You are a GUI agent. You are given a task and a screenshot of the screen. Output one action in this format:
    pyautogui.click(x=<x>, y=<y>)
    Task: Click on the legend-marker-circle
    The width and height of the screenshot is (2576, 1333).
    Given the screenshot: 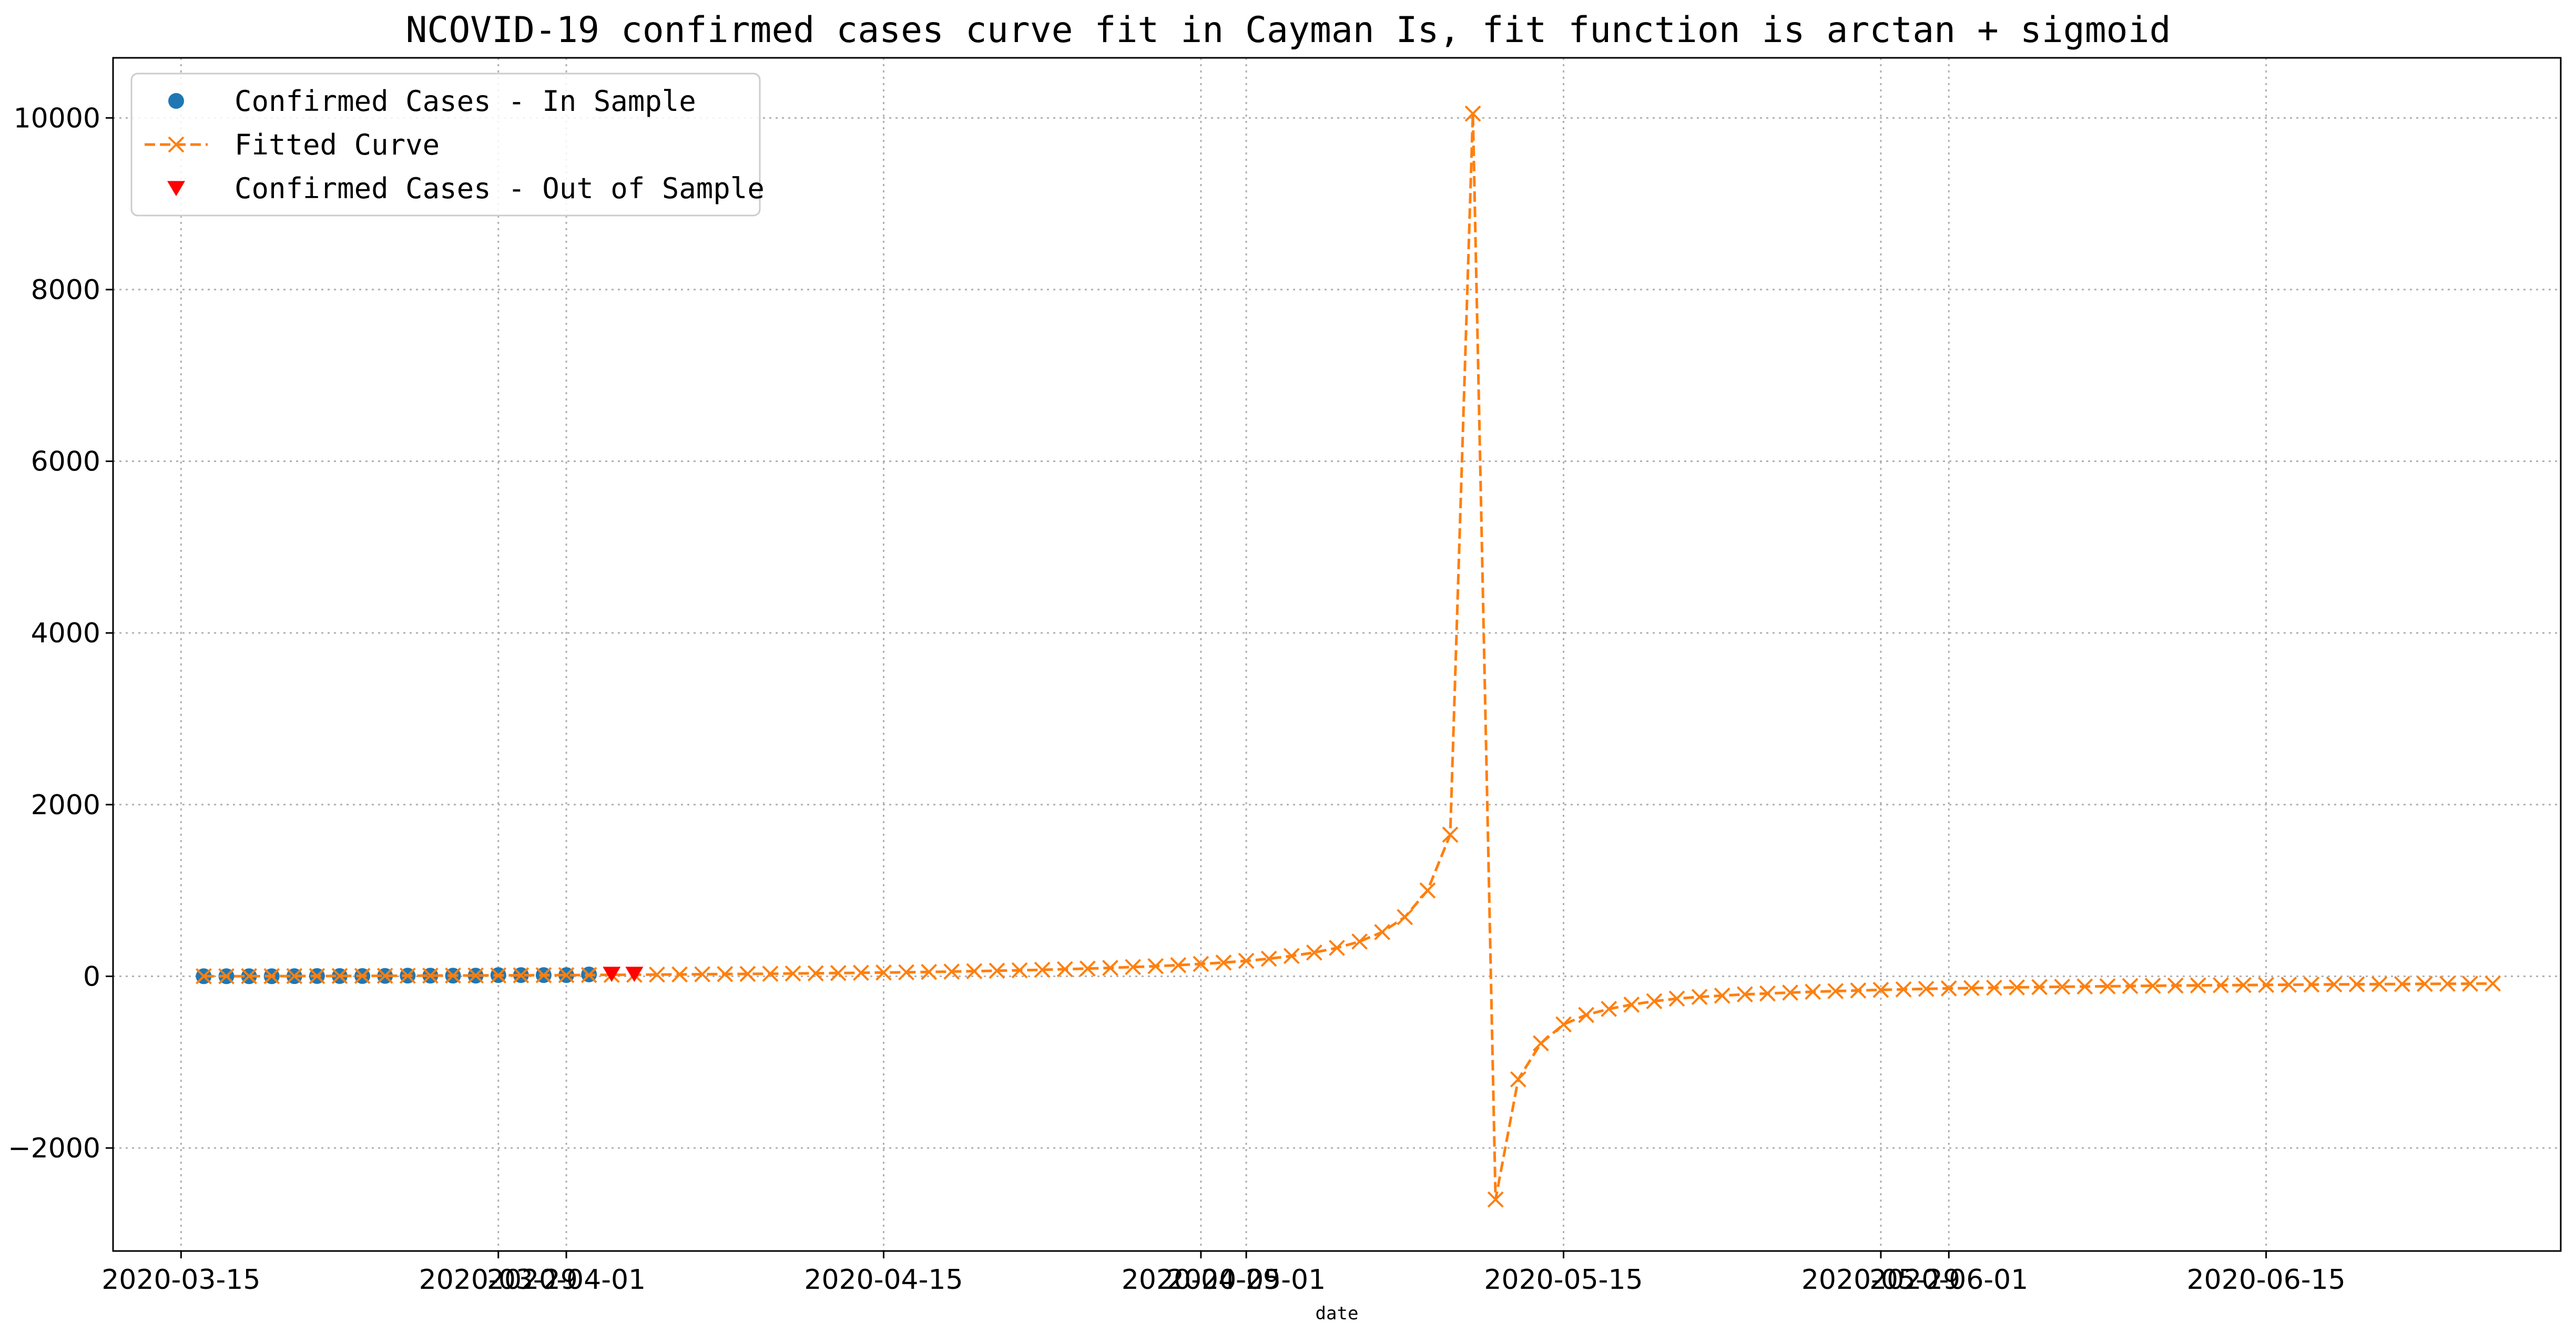 What is the action you would take?
    pyautogui.click(x=176, y=101)
    